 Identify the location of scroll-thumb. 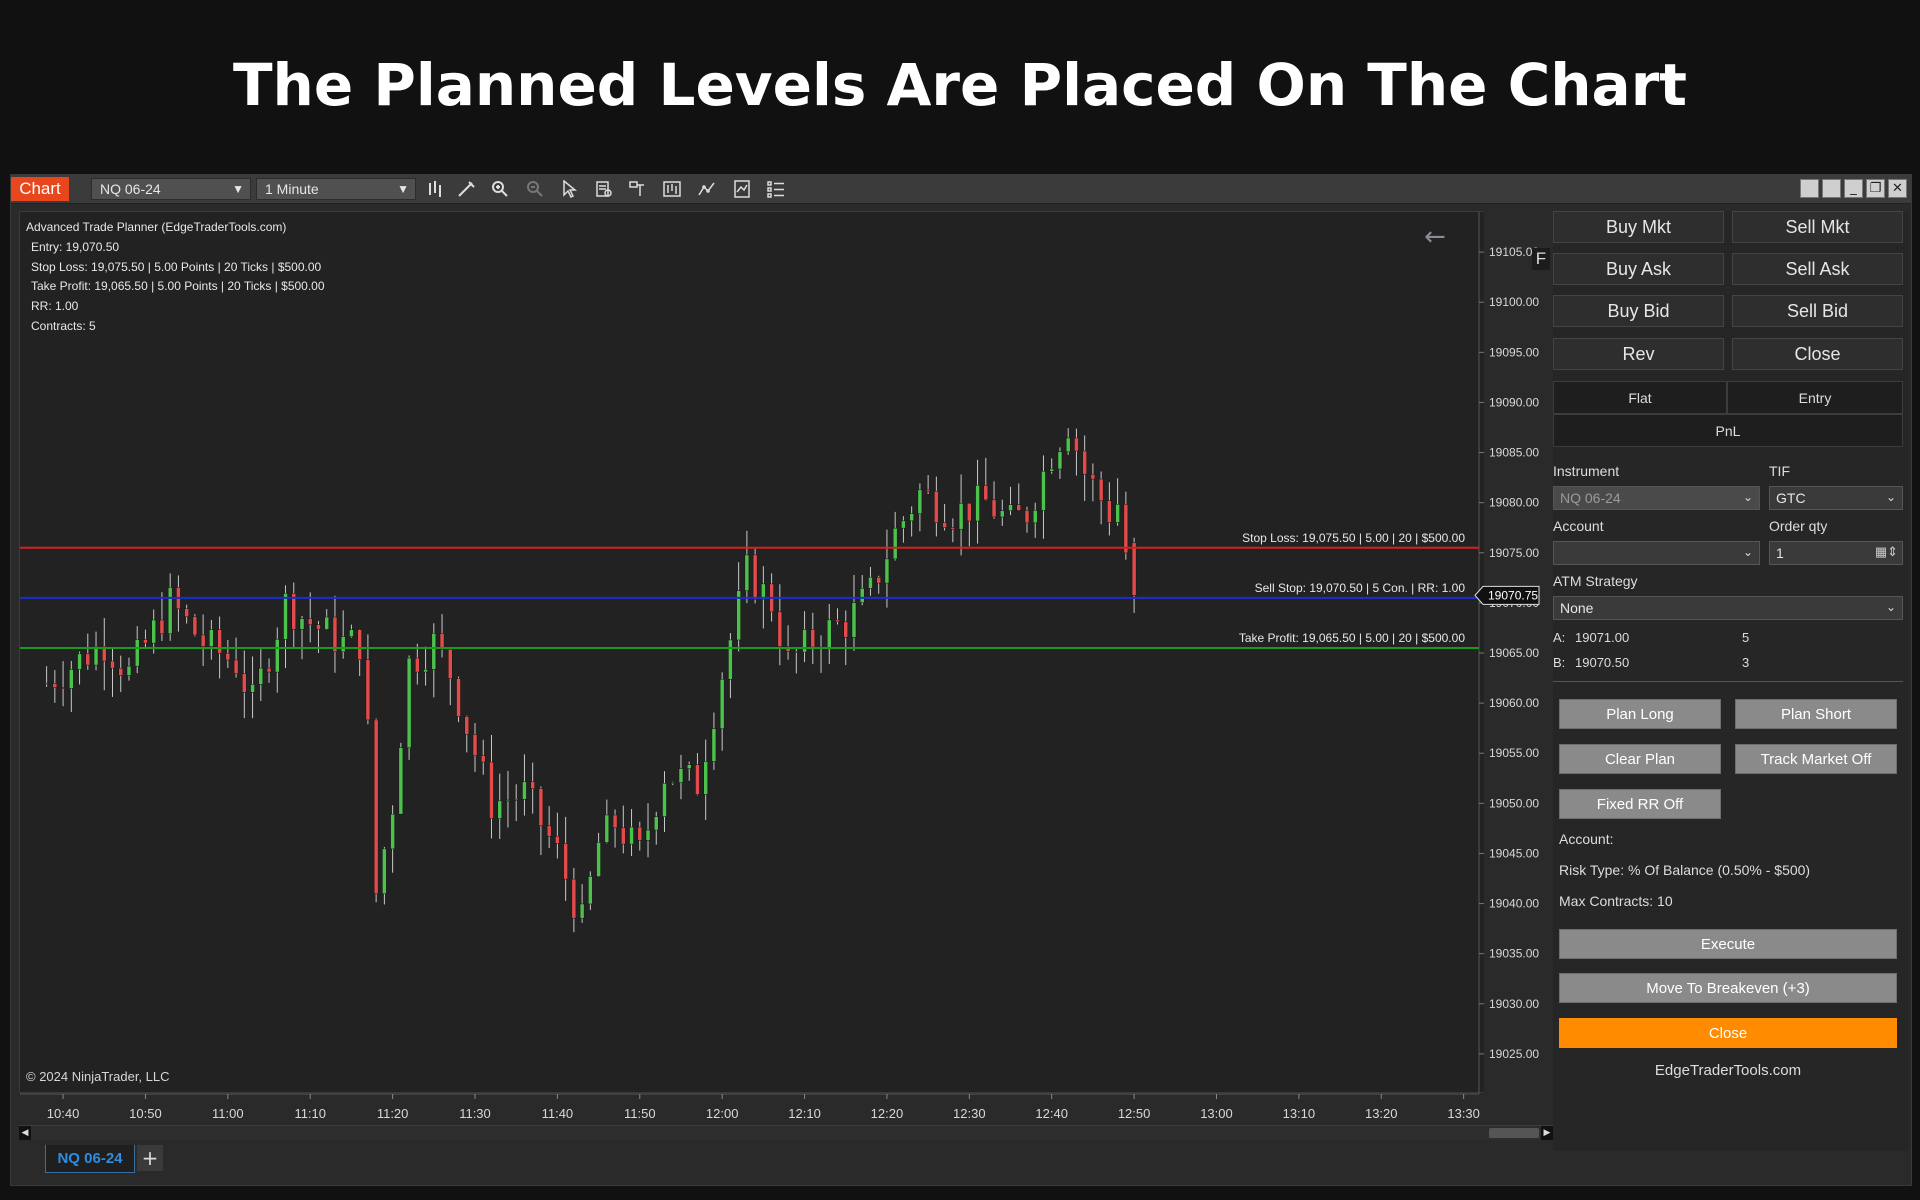
(1514, 1133).